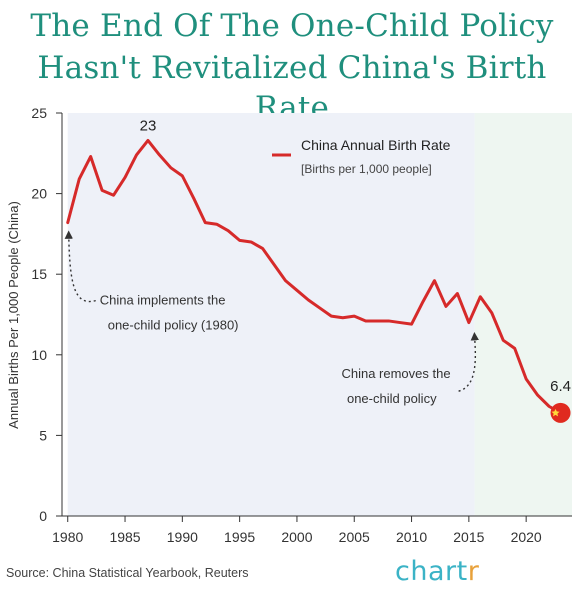 The height and width of the screenshot is (590, 584). I want to click on x-tick-label: 2000, so click(296, 537).